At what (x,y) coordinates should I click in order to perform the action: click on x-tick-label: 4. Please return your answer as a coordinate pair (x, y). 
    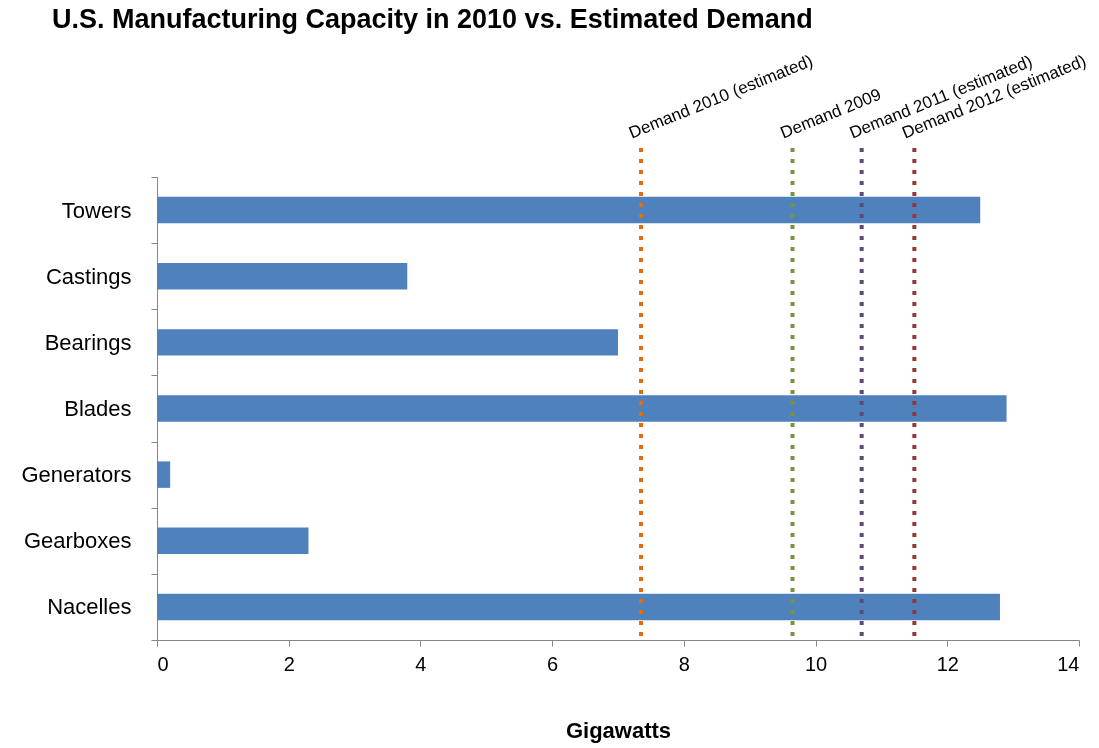
    Looking at the image, I should click on (421, 663).